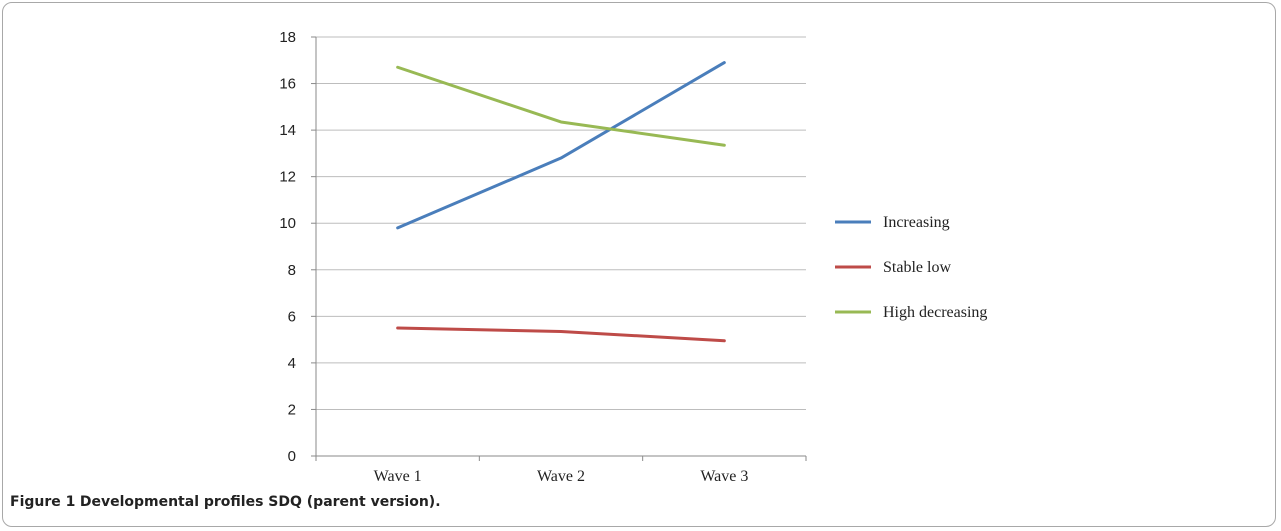  Describe the element at coordinates (292, 409) in the screenshot. I see `y-tick-label: 2` at that location.